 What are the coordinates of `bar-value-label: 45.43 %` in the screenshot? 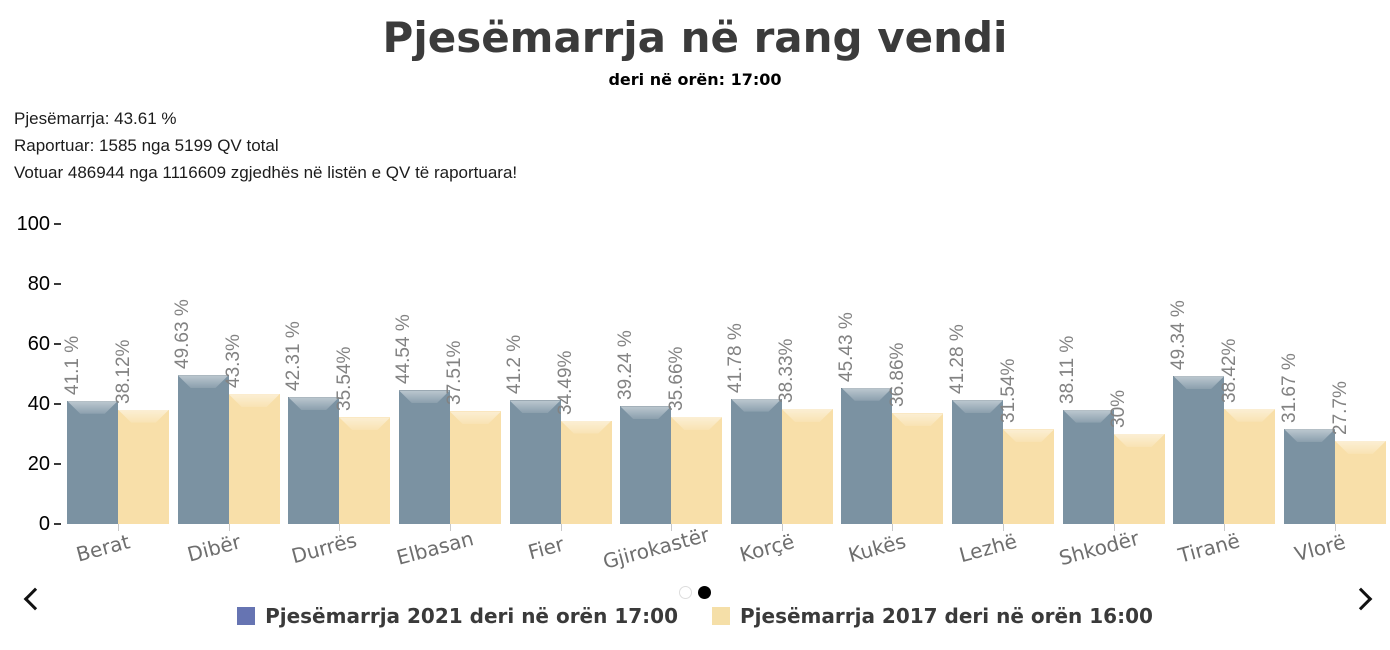 It's located at (846, 346).